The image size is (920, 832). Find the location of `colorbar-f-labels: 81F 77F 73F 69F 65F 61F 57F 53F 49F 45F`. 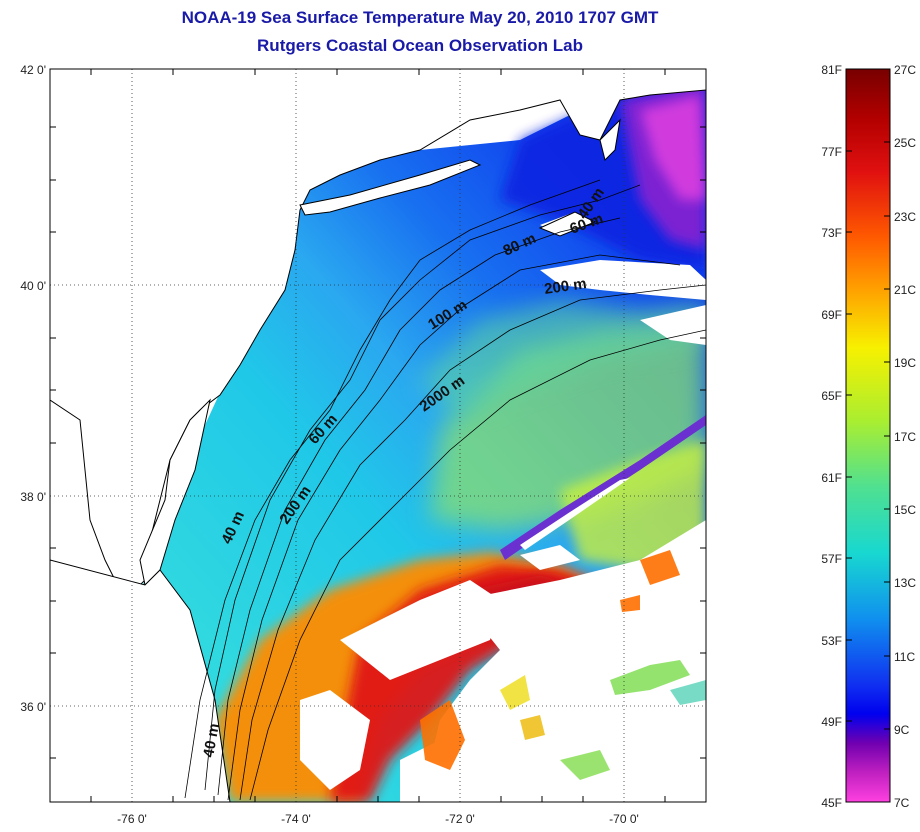

colorbar-f-labels: 81F 77F 73F 69F 65F 61F 57F 53F 49F 45F is located at coordinates (831, 436).